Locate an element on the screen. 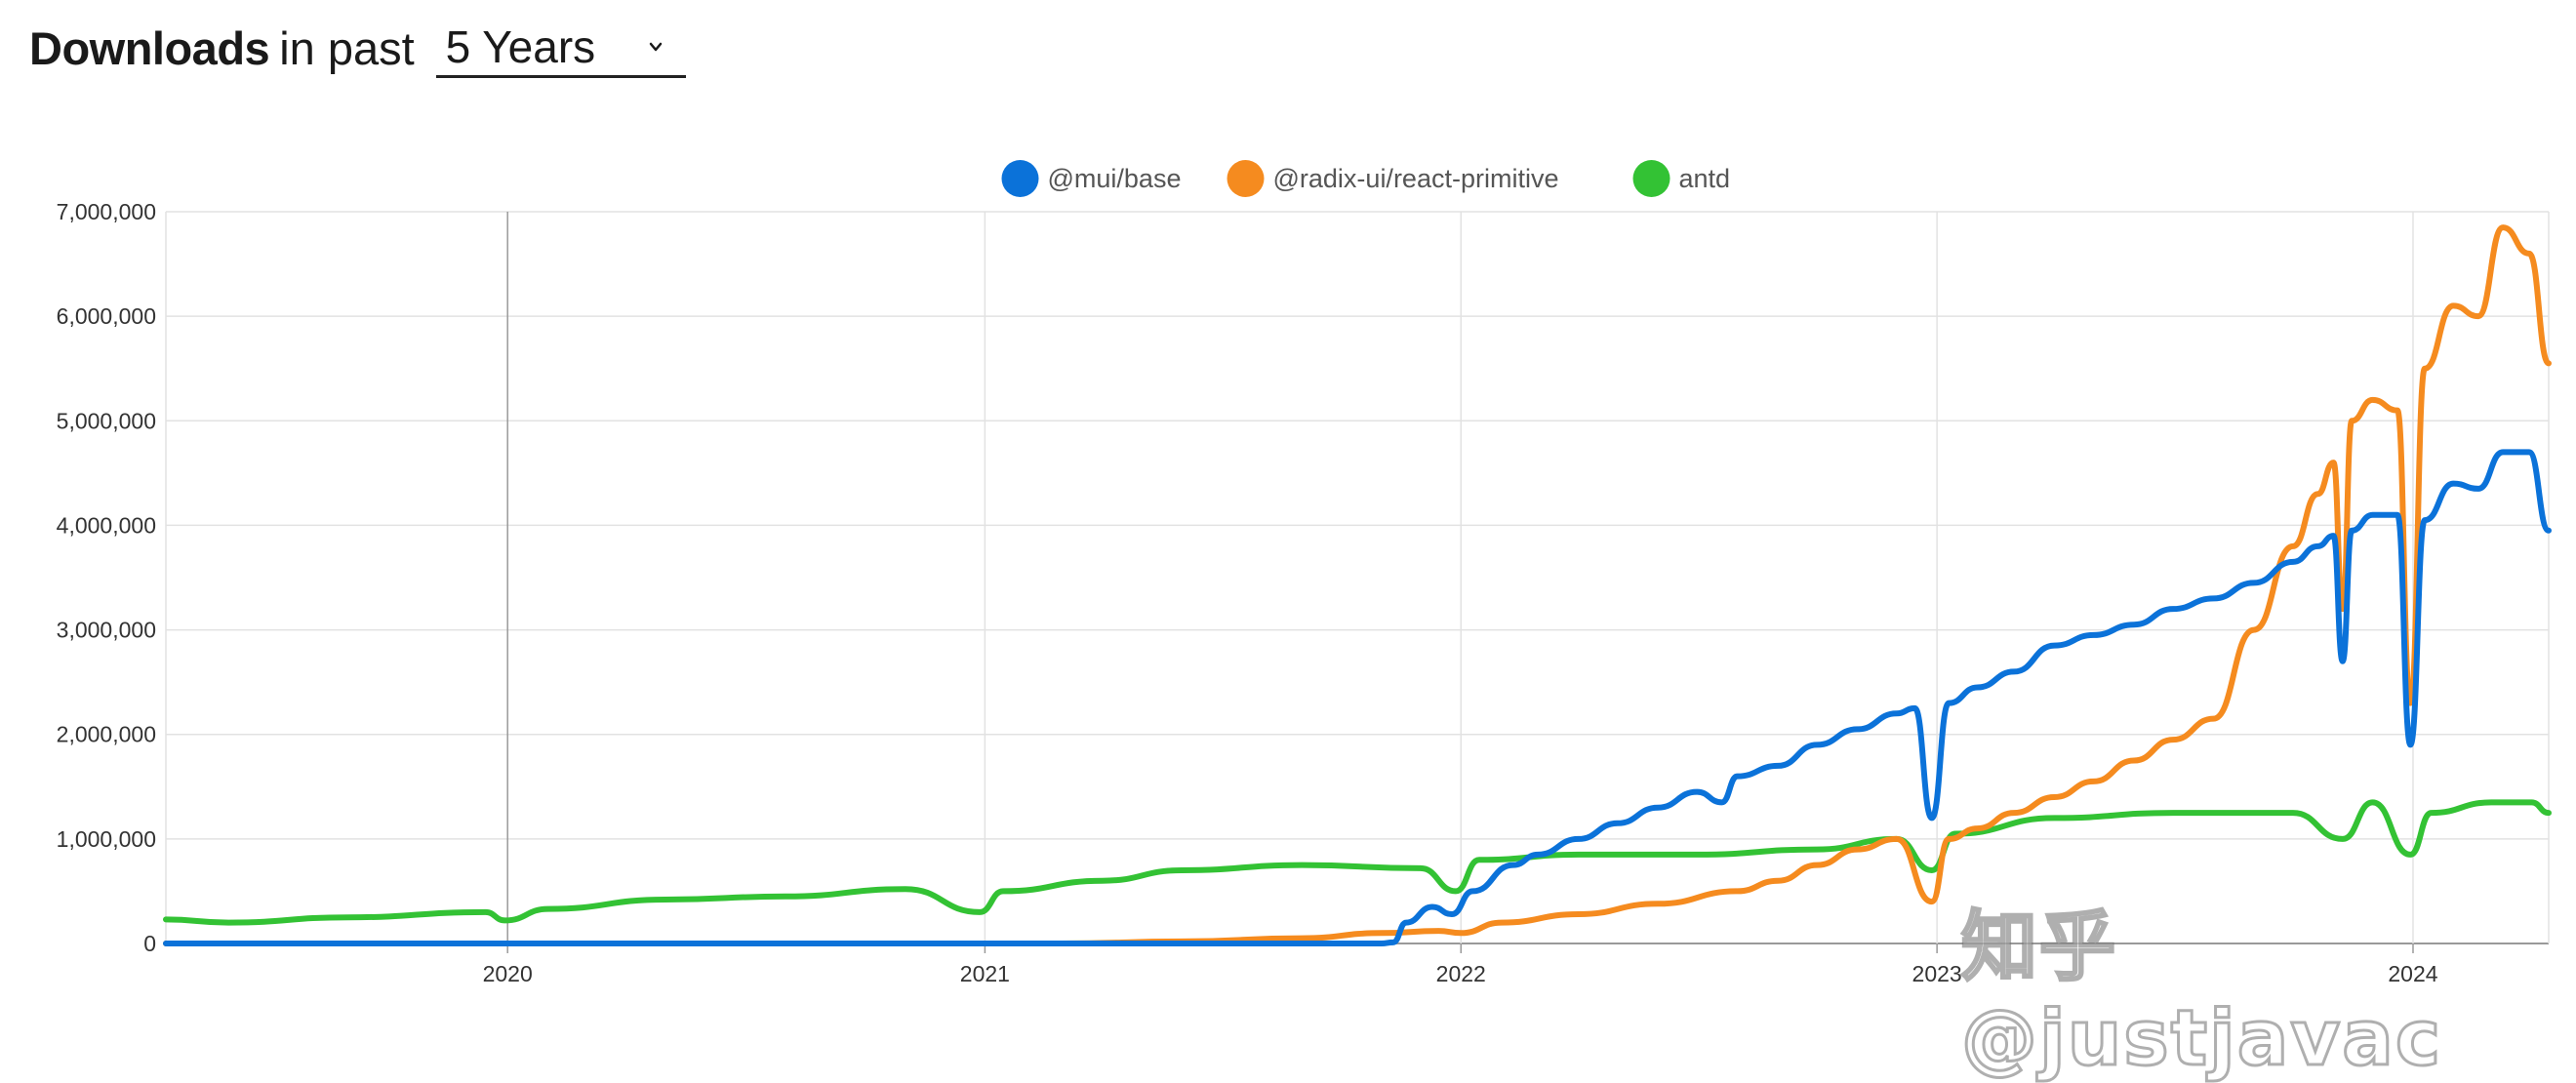 The width and height of the screenshot is (2576, 1083). page-title: Downloads is located at coordinates (149, 47).